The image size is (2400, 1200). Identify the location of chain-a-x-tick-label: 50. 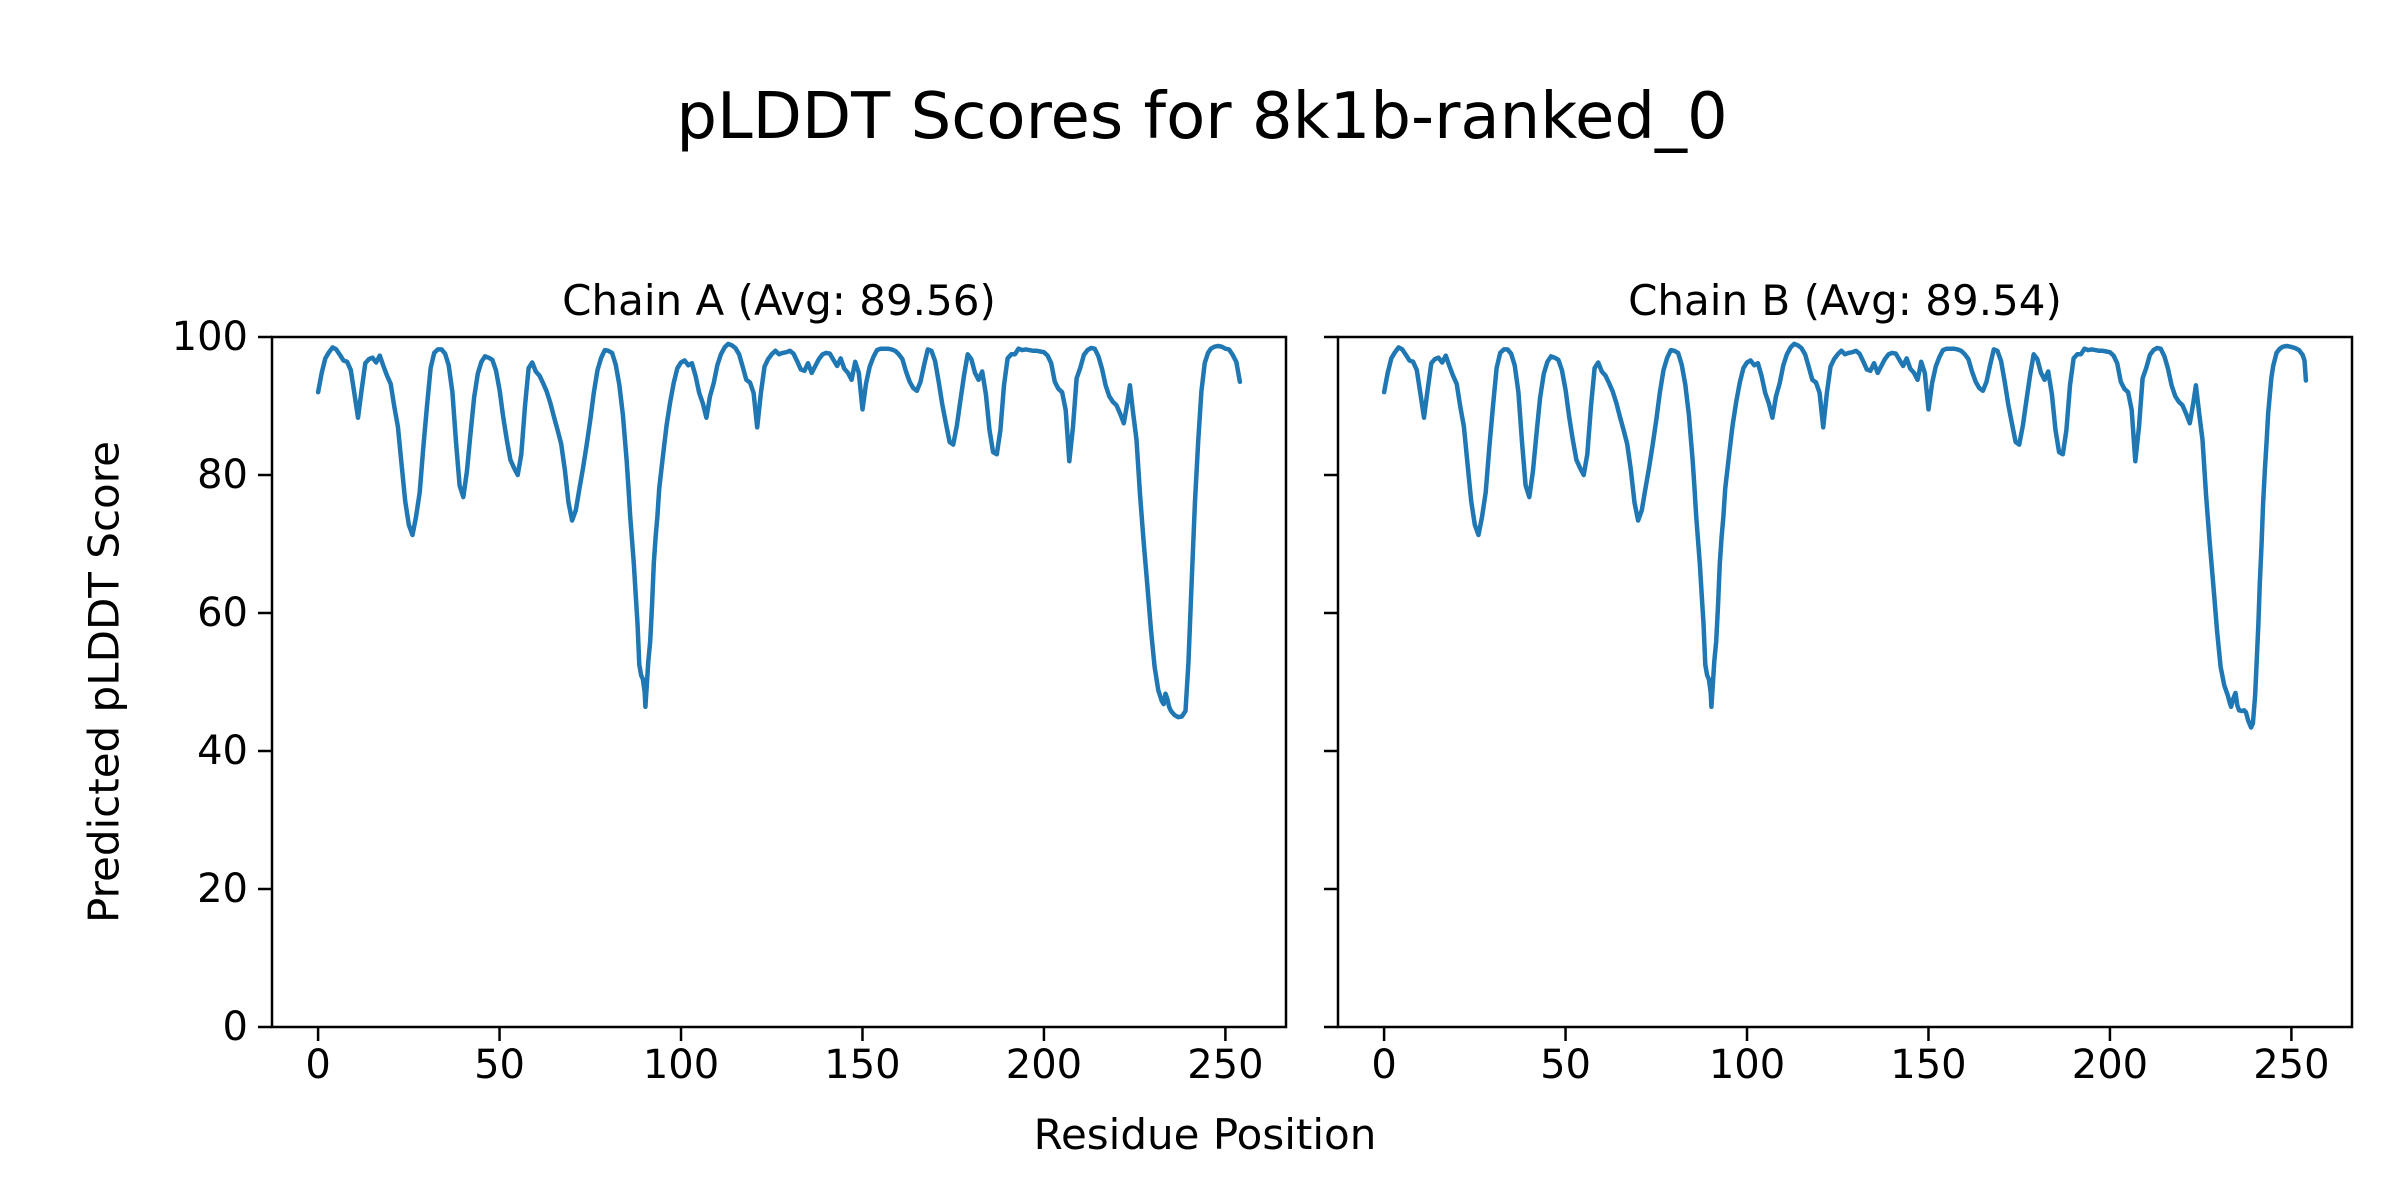
(499, 1065).